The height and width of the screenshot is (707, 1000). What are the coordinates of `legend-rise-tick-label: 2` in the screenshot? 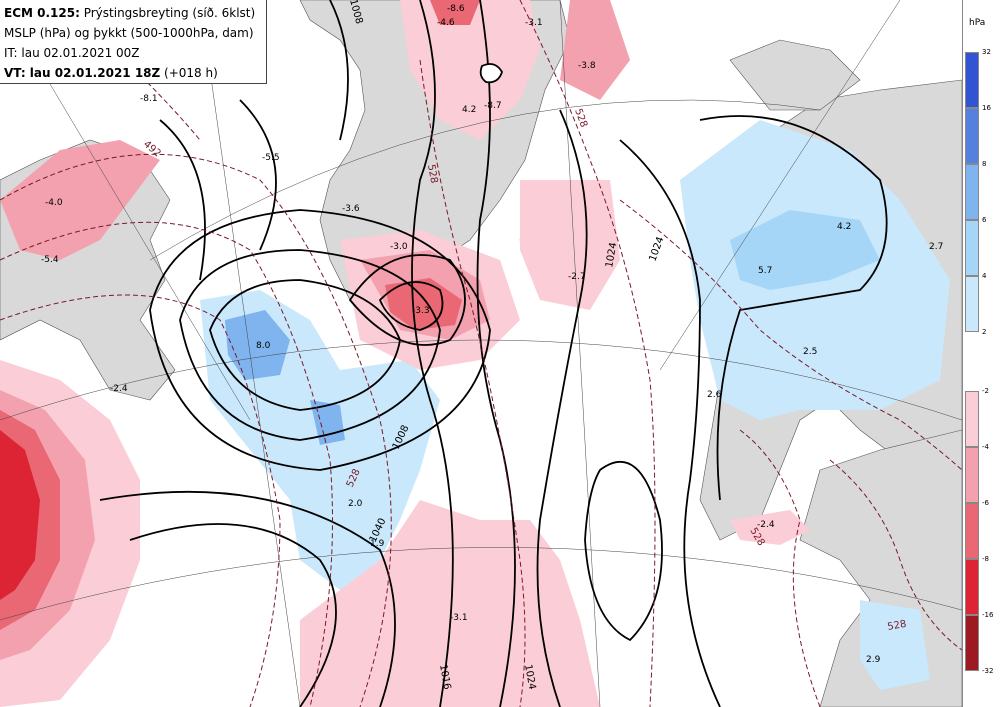 It's located at (984, 332).